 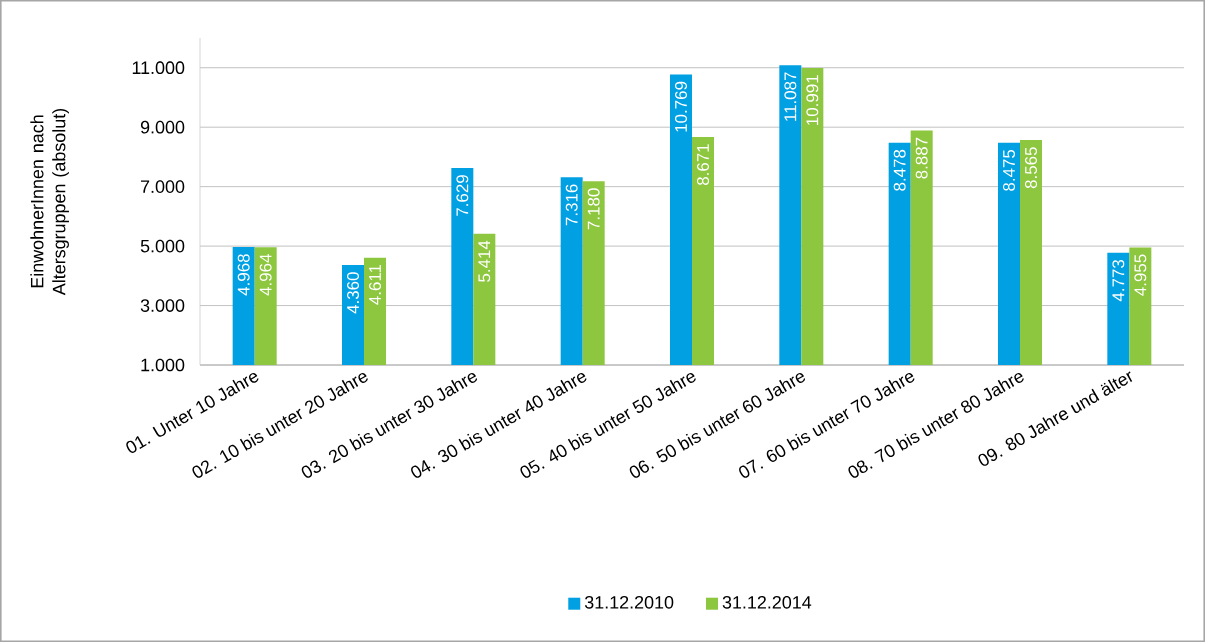 What do you see at coordinates (162, 246) in the screenshot?
I see `y-tick-label: 5.000` at bounding box center [162, 246].